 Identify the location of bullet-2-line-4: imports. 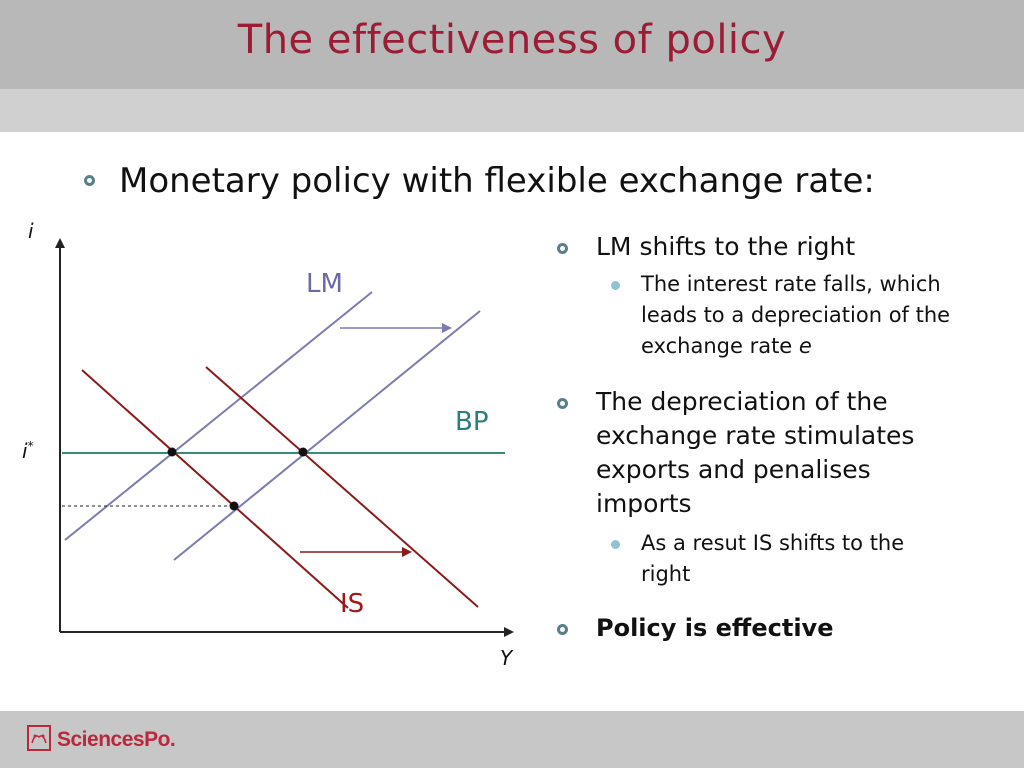
(644, 503).